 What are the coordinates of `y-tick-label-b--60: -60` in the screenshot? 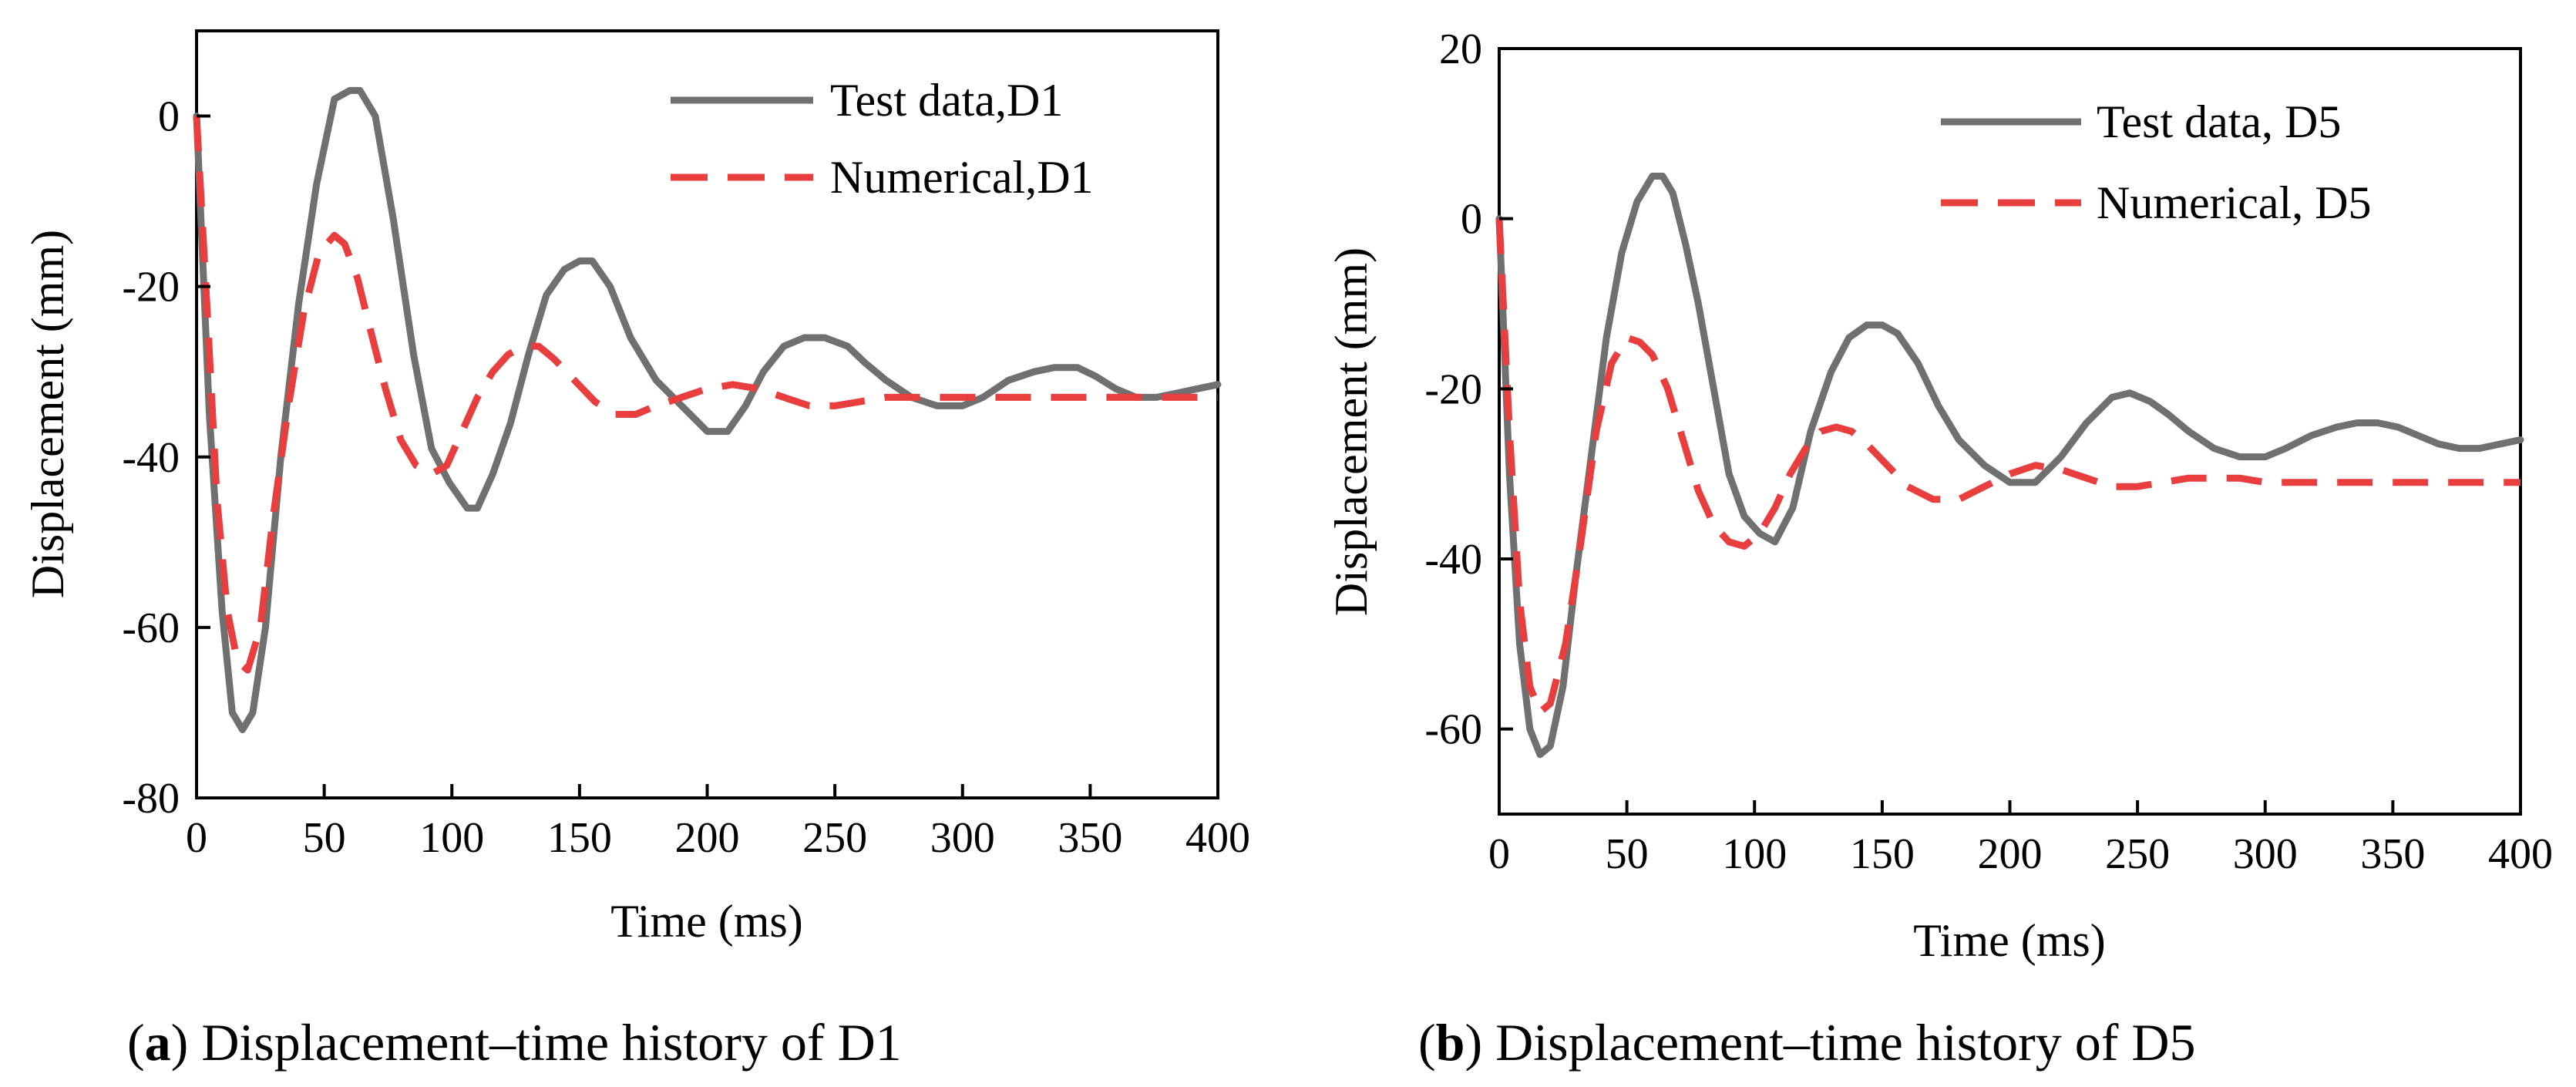 It's located at (1453, 730).